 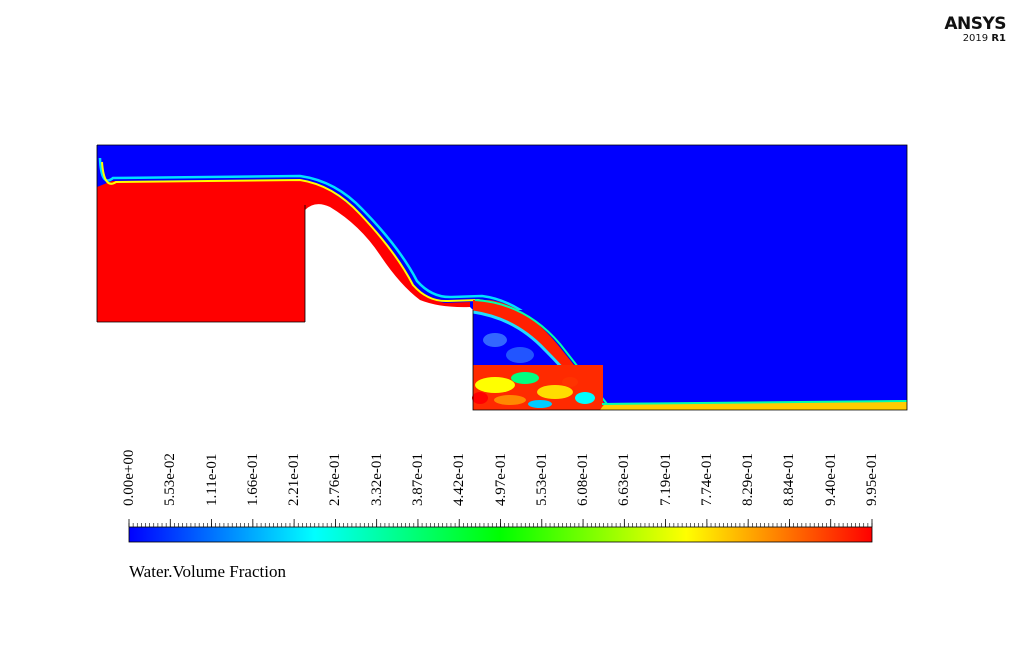 I want to click on colorbar, so click(x=500, y=534).